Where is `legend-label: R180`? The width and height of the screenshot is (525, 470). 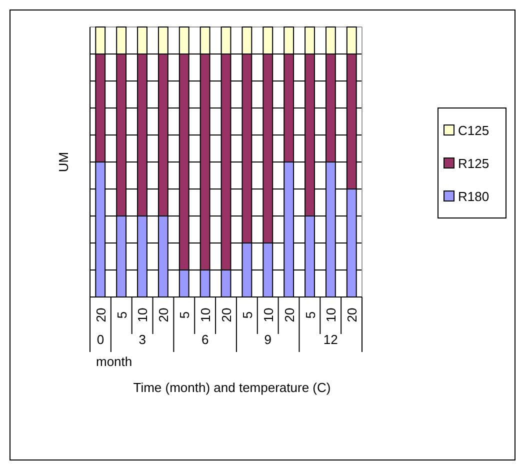
legend-label: R180 is located at coordinates (474, 196).